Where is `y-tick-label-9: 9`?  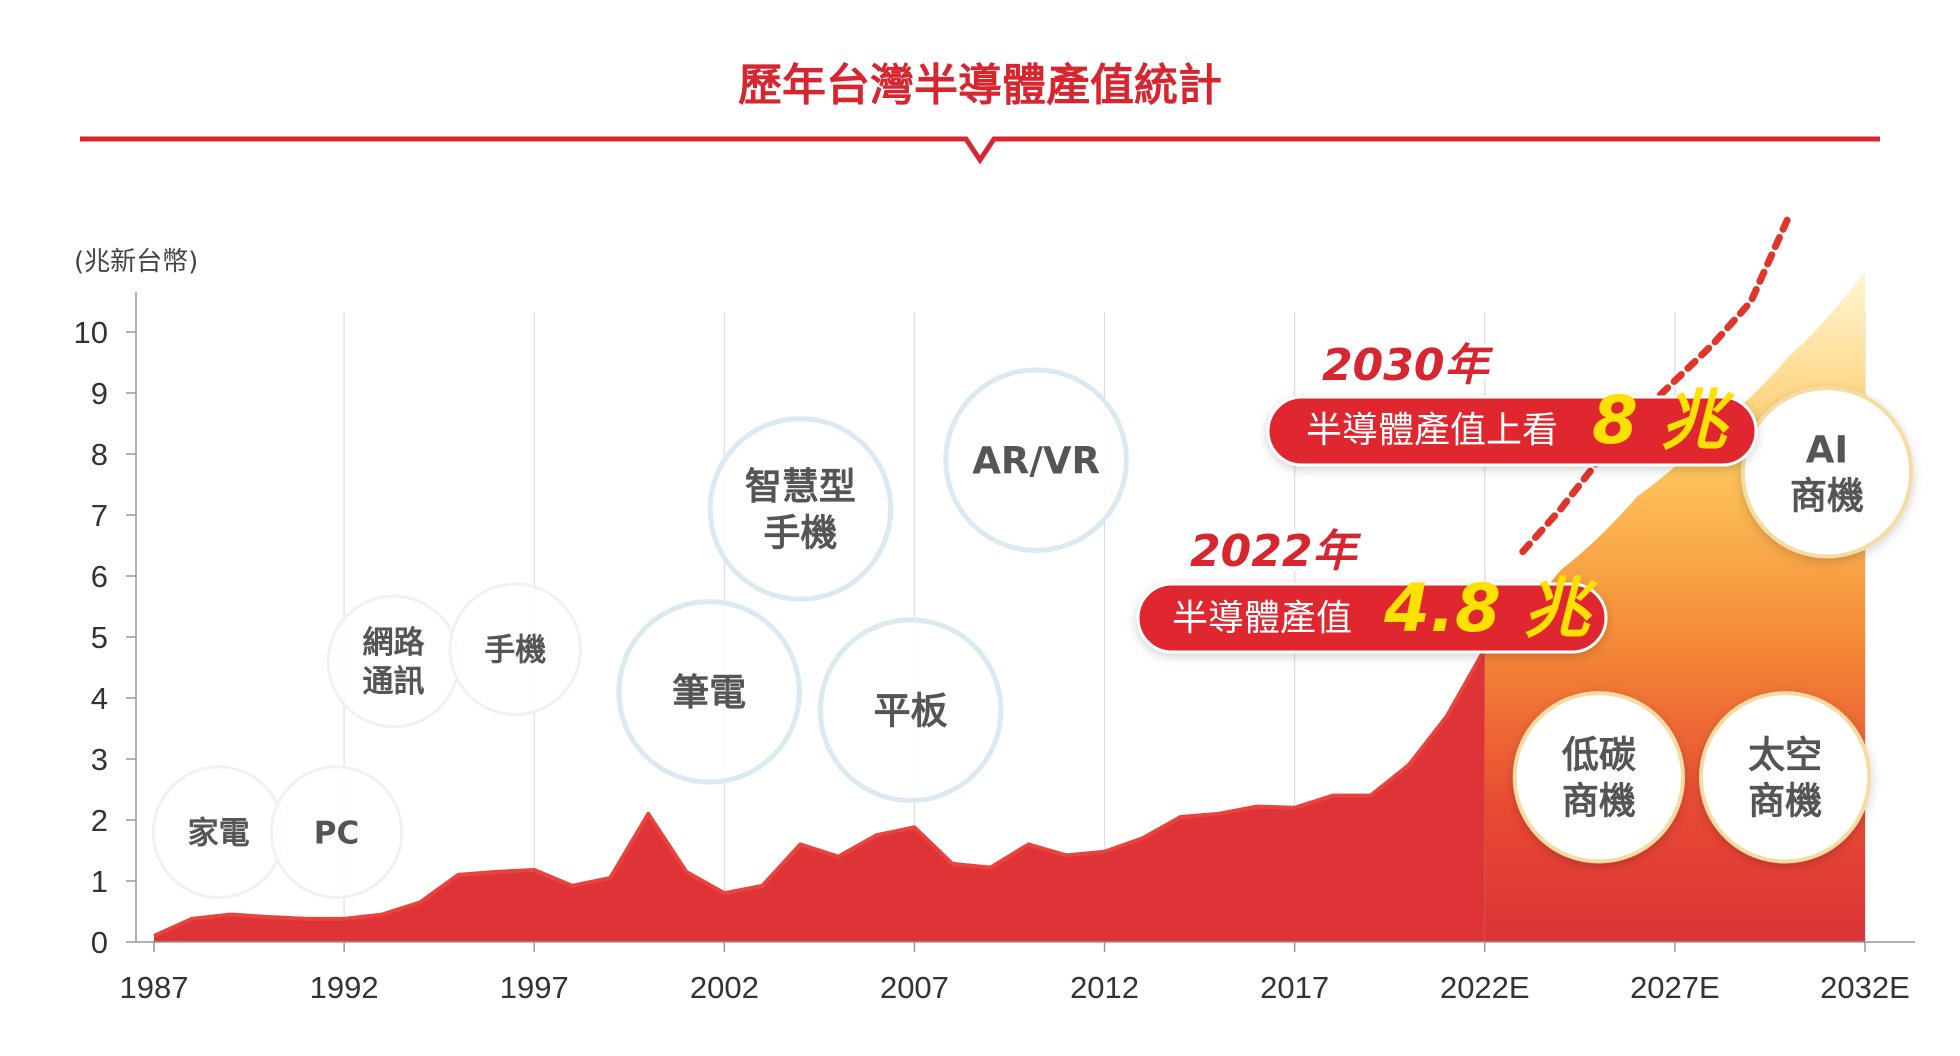 y-tick-label-9: 9 is located at coordinates (99, 393).